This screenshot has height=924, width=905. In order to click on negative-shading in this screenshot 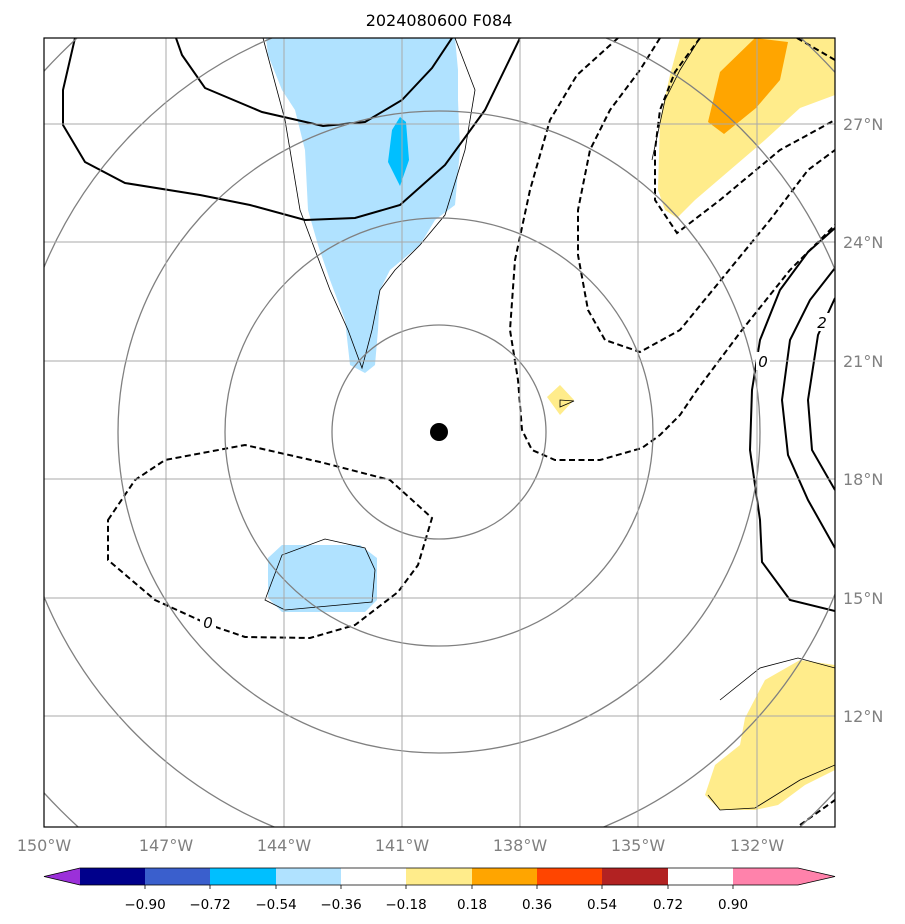, I will do `click(363, 325)`.